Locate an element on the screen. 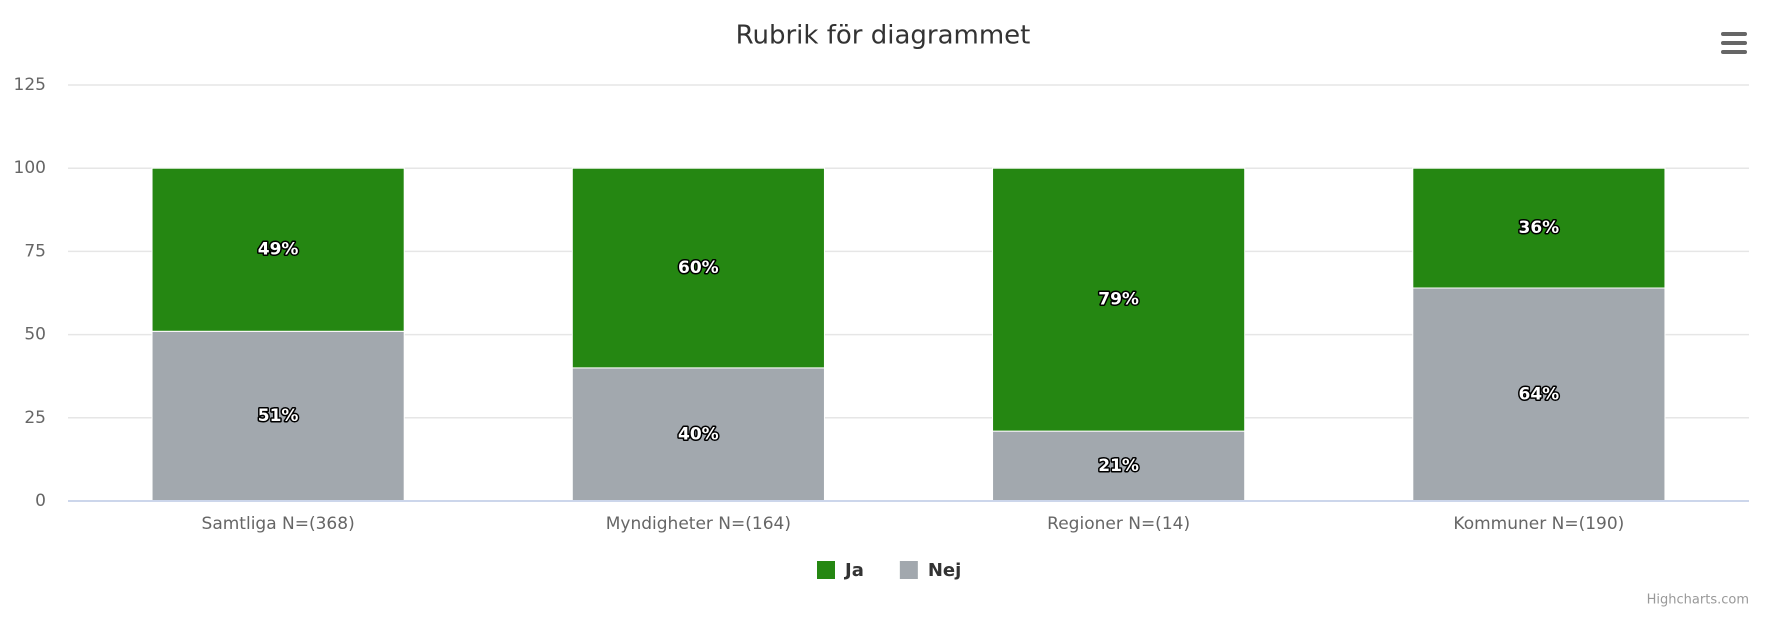  y-tick-label: 125 is located at coordinates (30, 85).